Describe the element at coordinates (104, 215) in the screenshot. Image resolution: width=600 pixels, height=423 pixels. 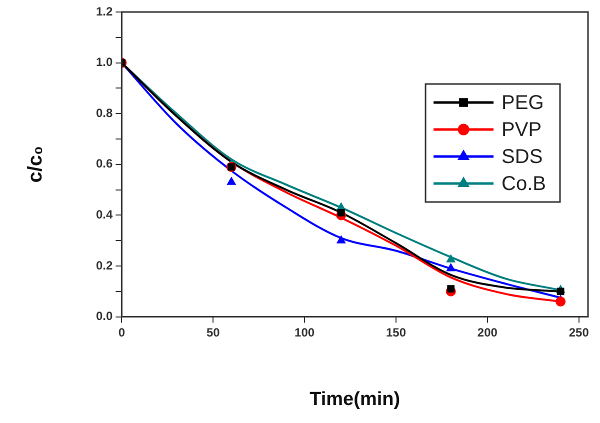
I see `y-tick-label: 0.4` at that location.